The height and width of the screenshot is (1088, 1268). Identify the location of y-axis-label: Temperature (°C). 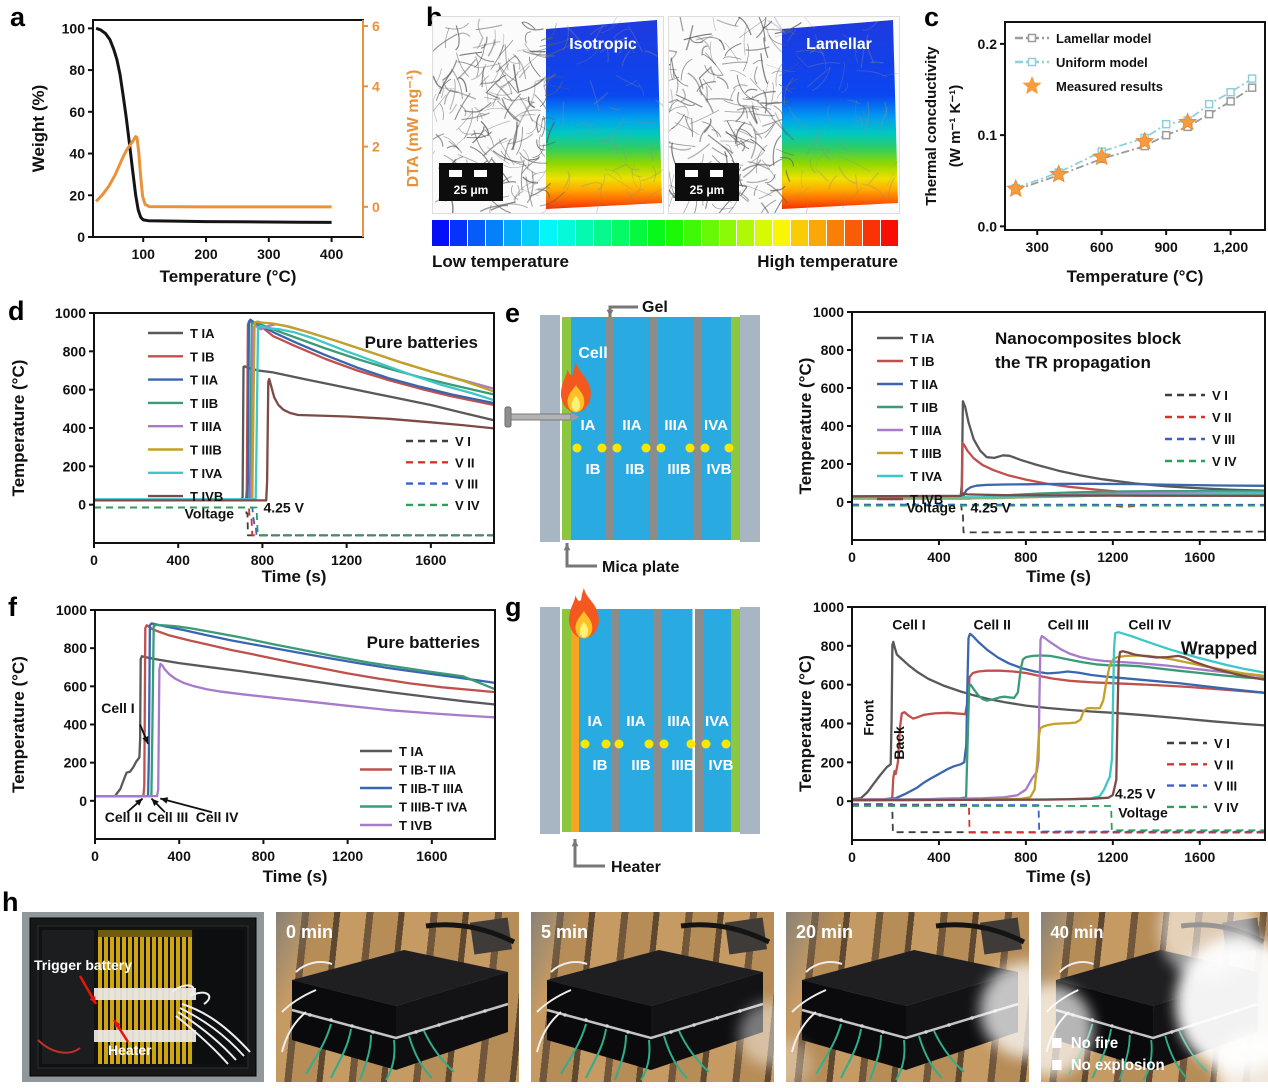
(18, 724).